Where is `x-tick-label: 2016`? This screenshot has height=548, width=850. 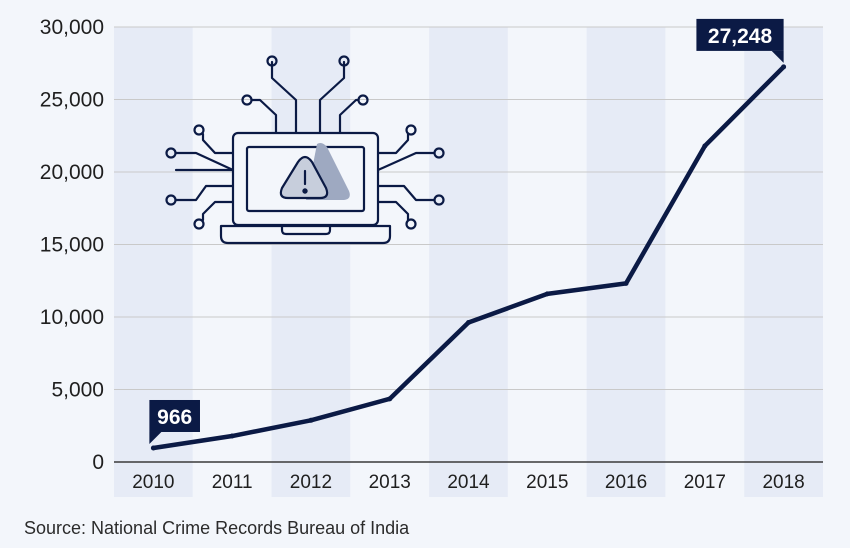 x-tick-label: 2016 is located at coordinates (626, 482).